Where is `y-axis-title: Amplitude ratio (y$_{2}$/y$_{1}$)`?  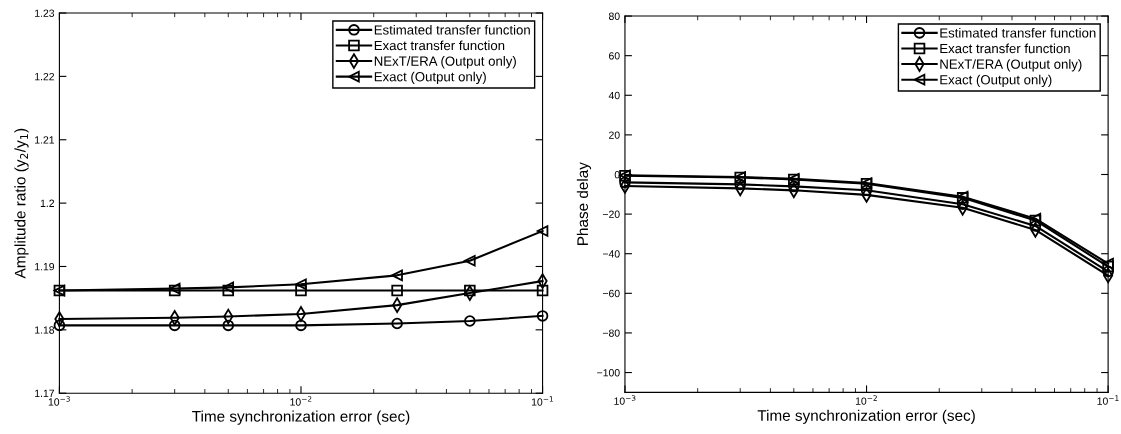
y-axis-title: Amplitude ratio (y$_{2}$/y$_{1}$) is located at coordinates (21, 203).